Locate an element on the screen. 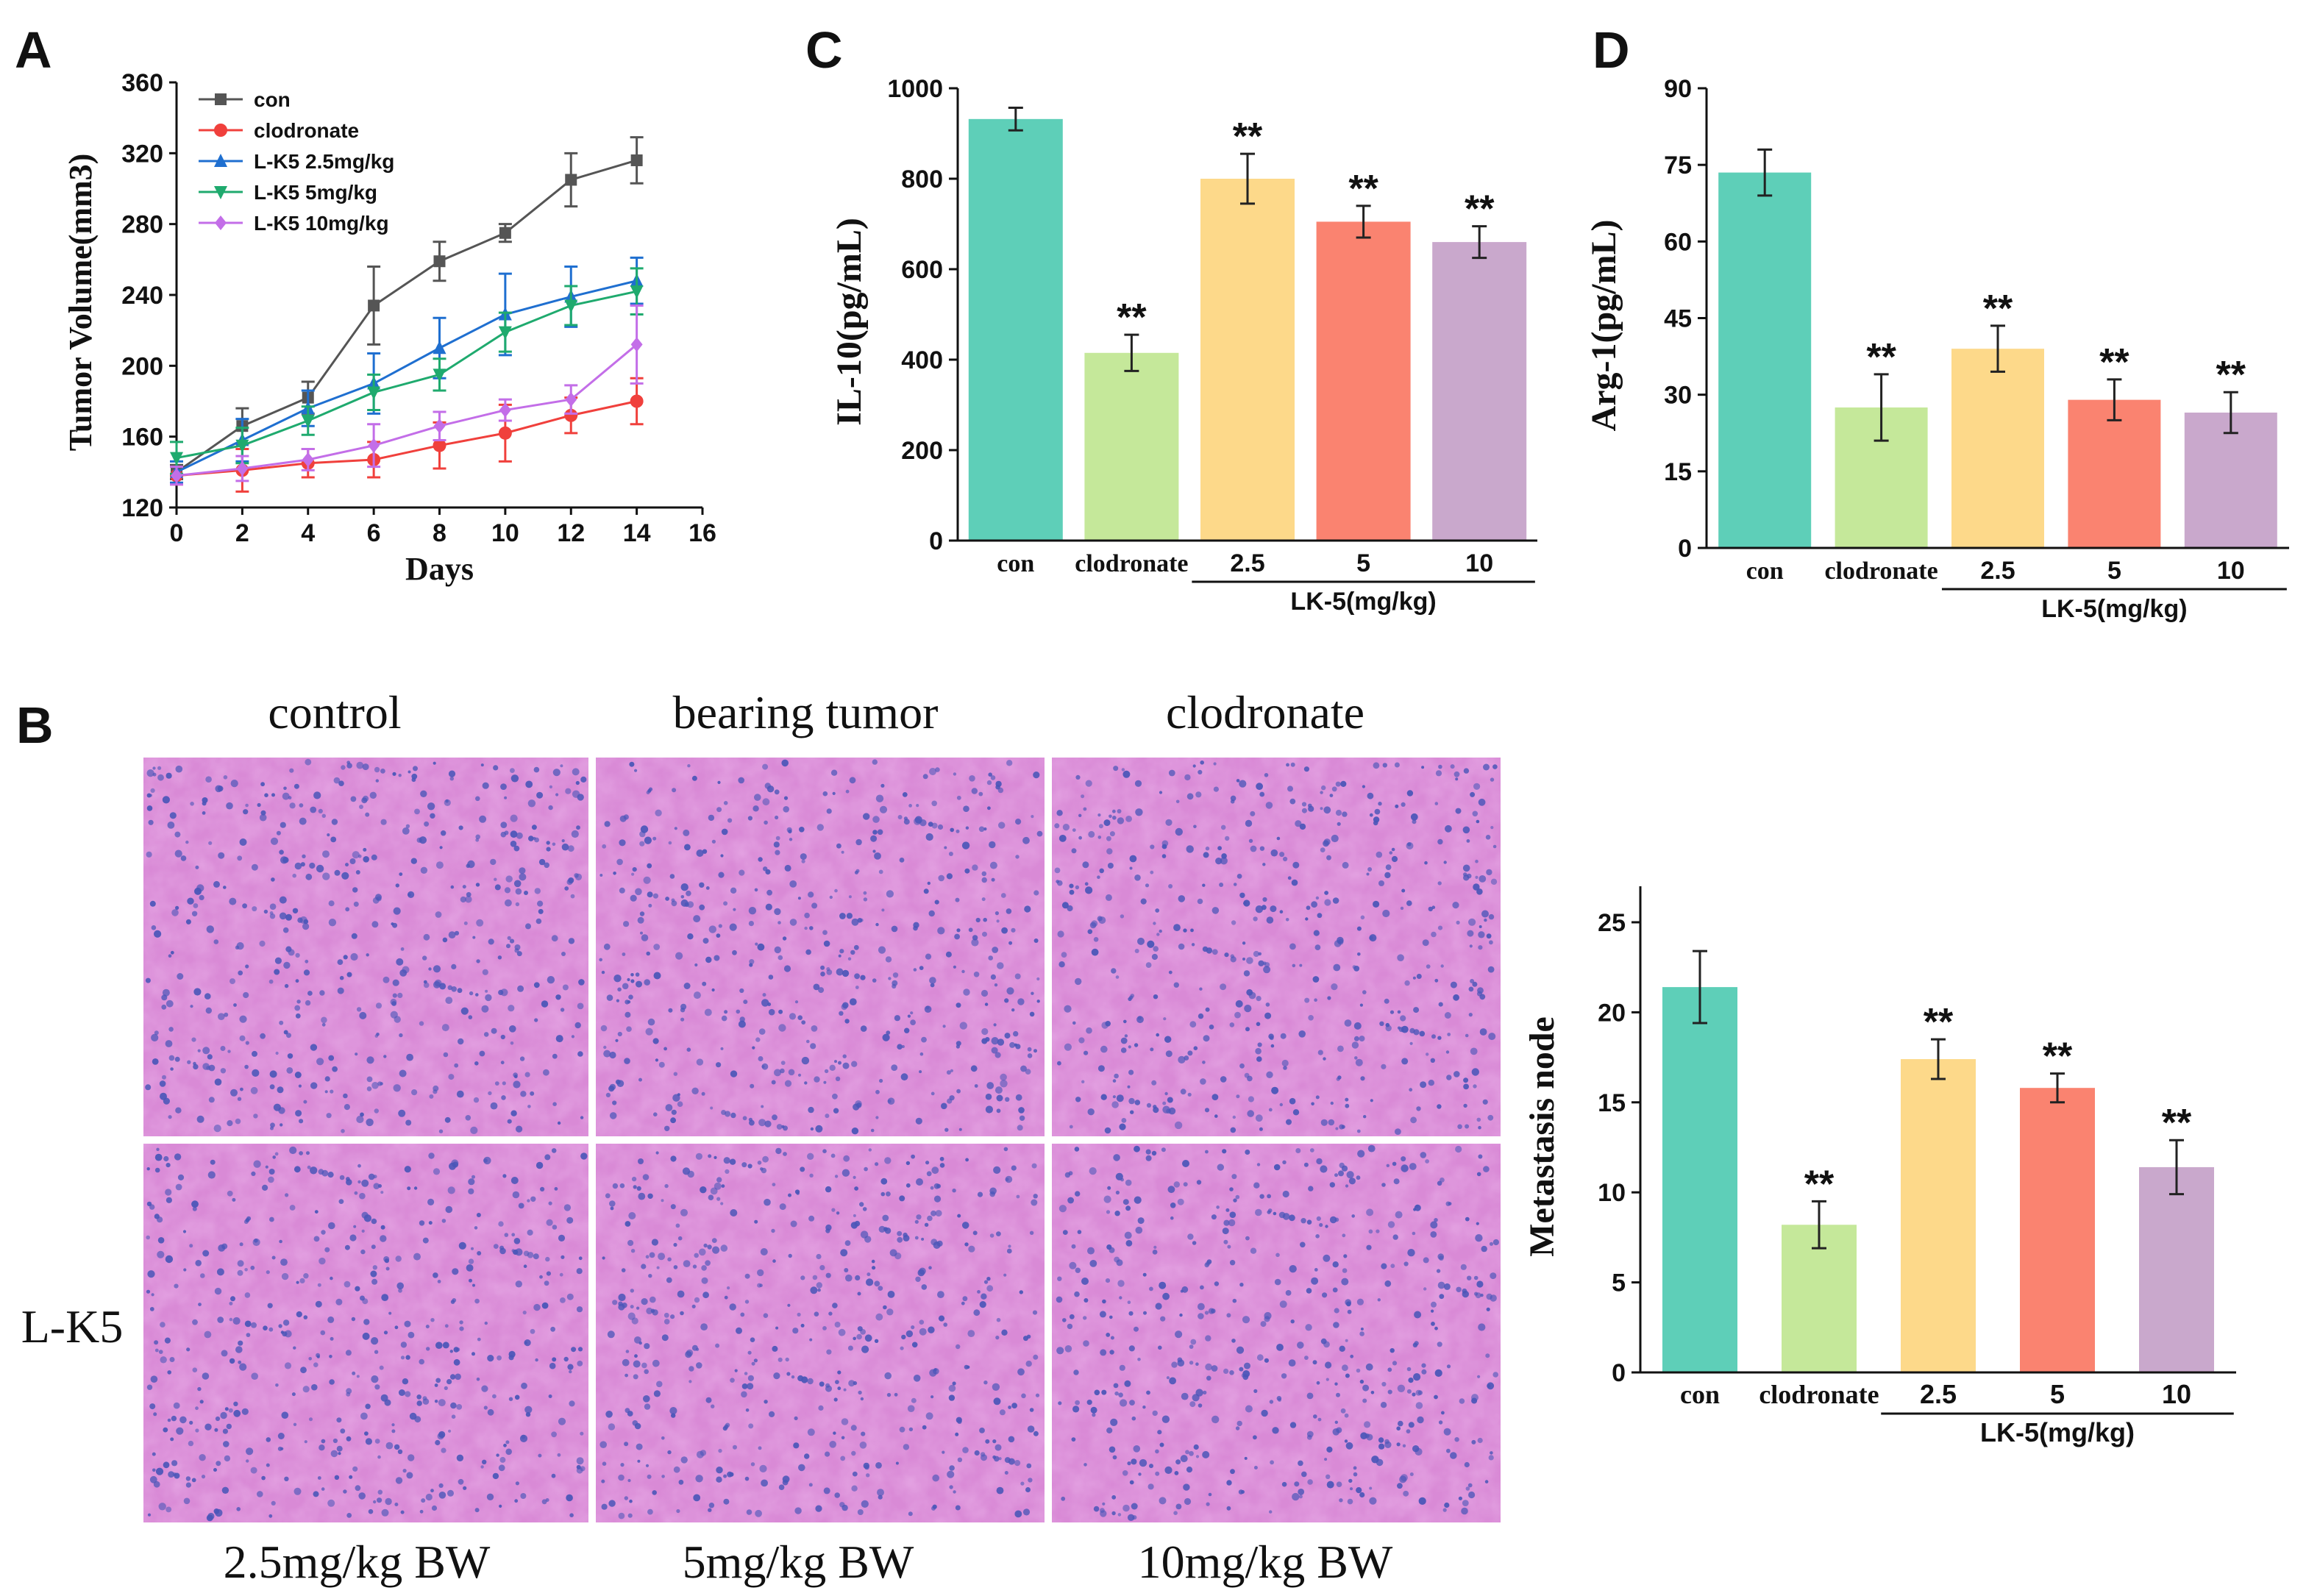  series-line is located at coordinates (406, 376).